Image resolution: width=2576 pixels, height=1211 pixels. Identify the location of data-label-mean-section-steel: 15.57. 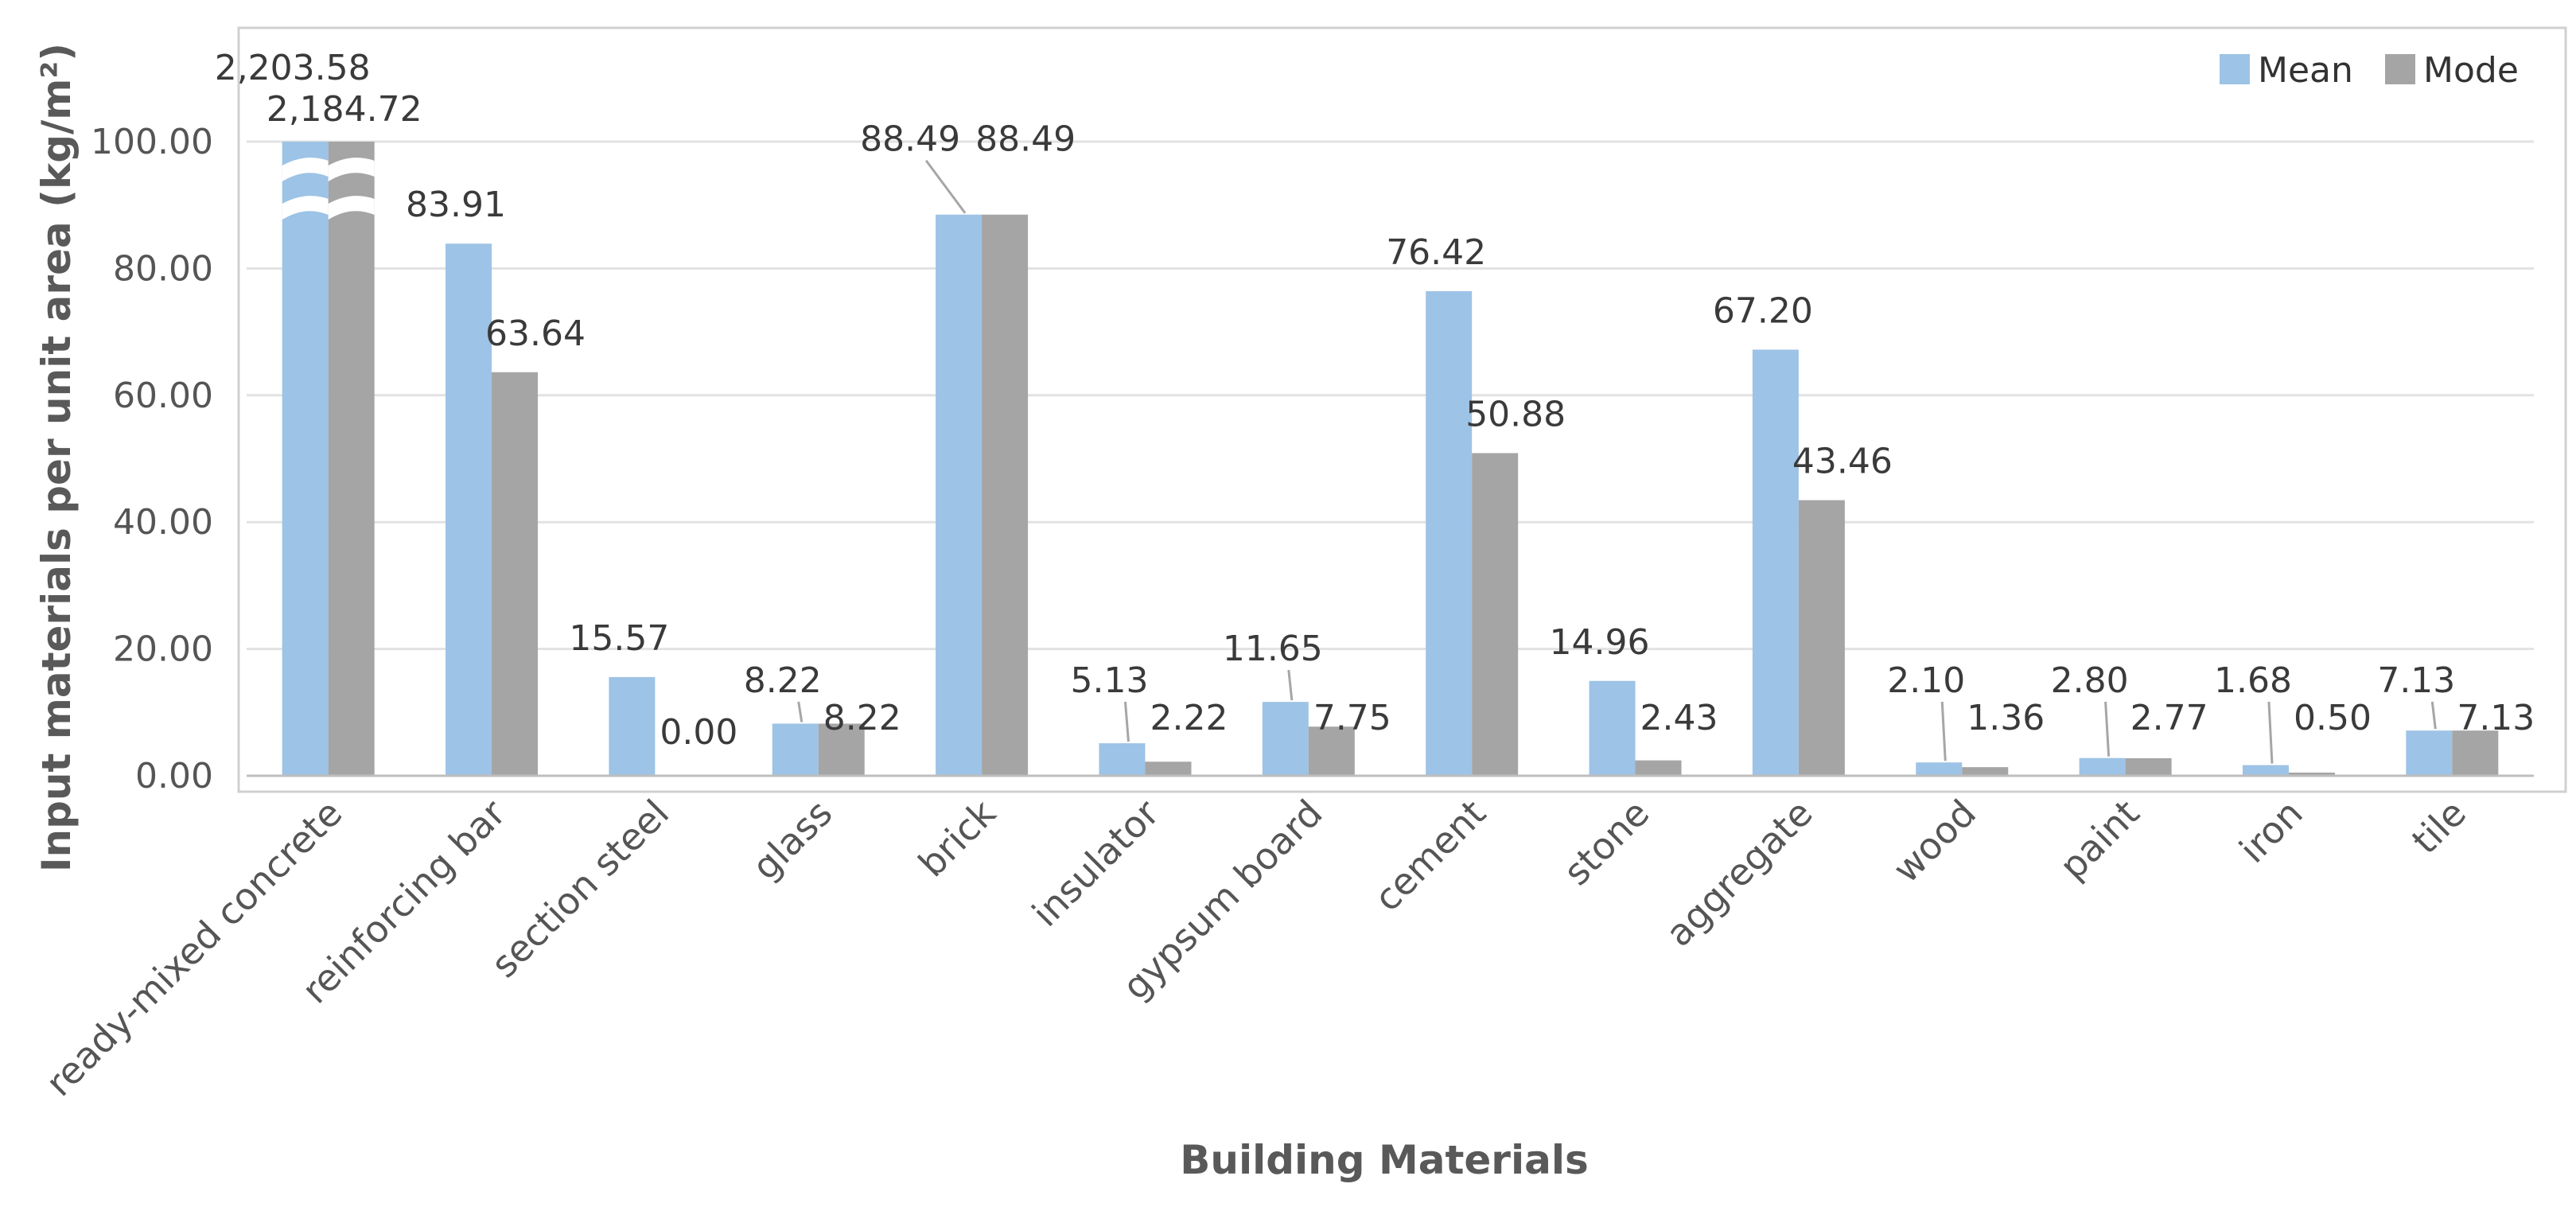
(619, 638).